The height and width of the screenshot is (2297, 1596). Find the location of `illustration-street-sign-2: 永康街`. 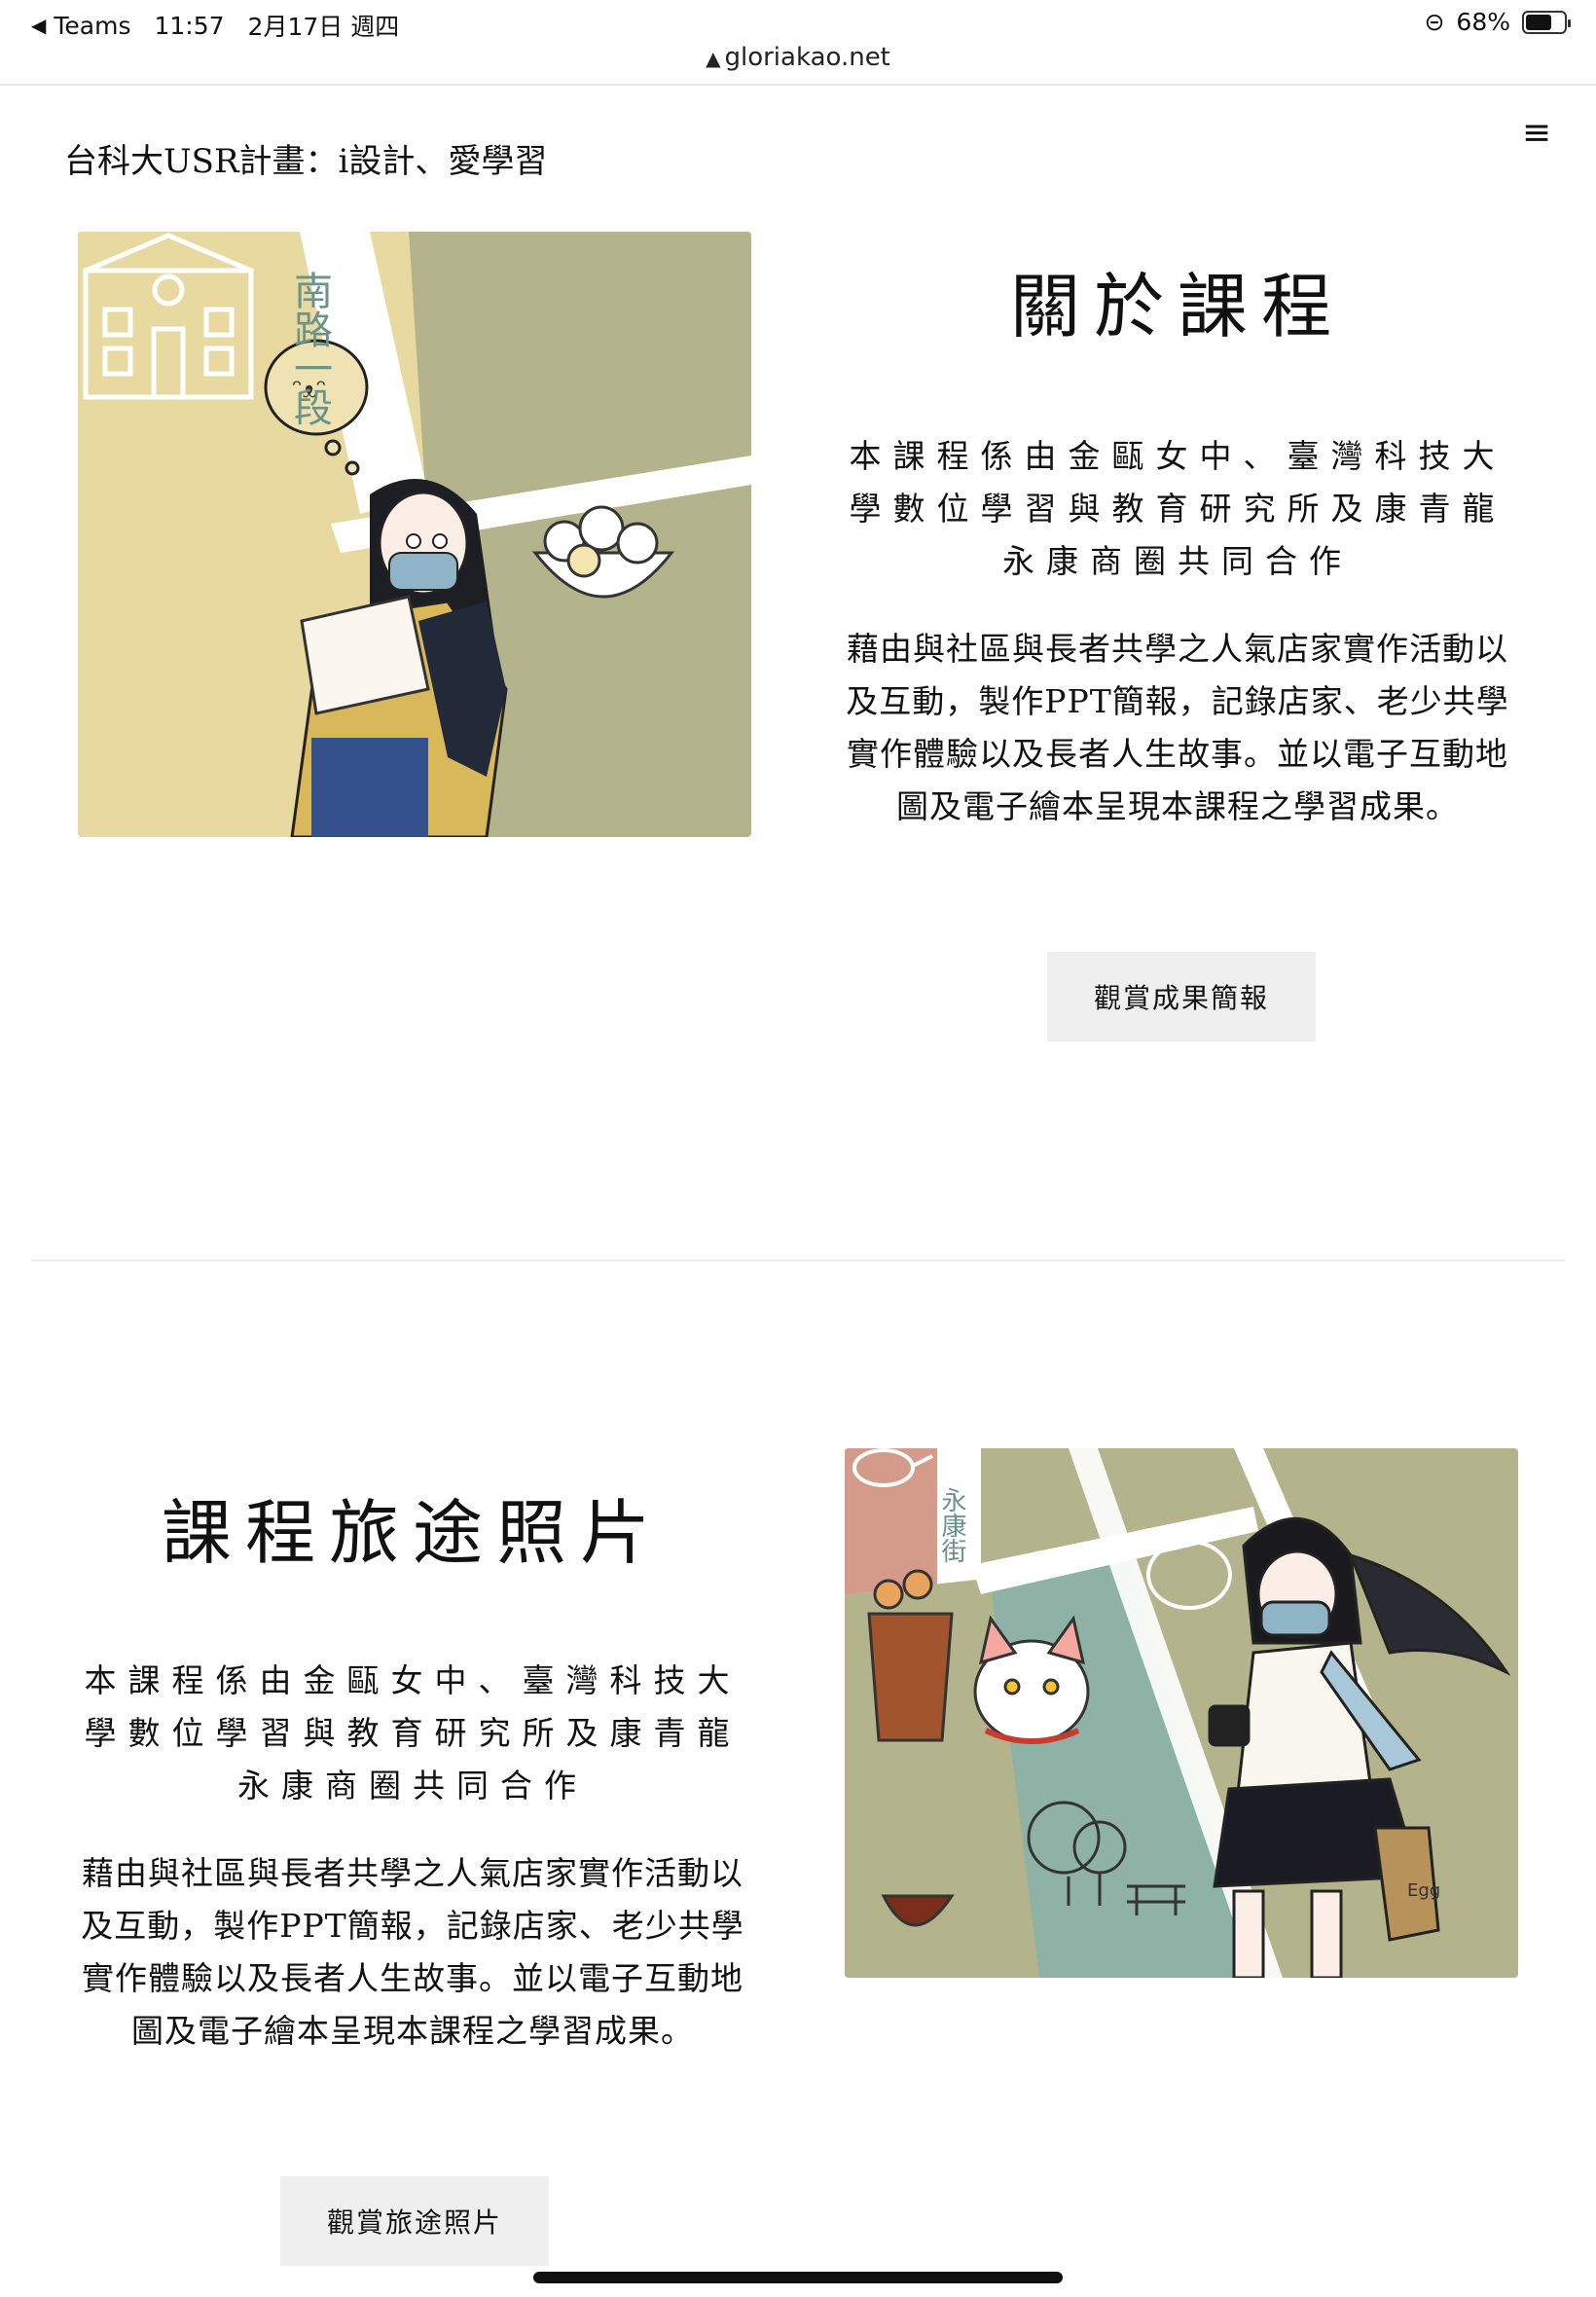

illustration-street-sign-2: 永康街 is located at coordinates (951, 1525).